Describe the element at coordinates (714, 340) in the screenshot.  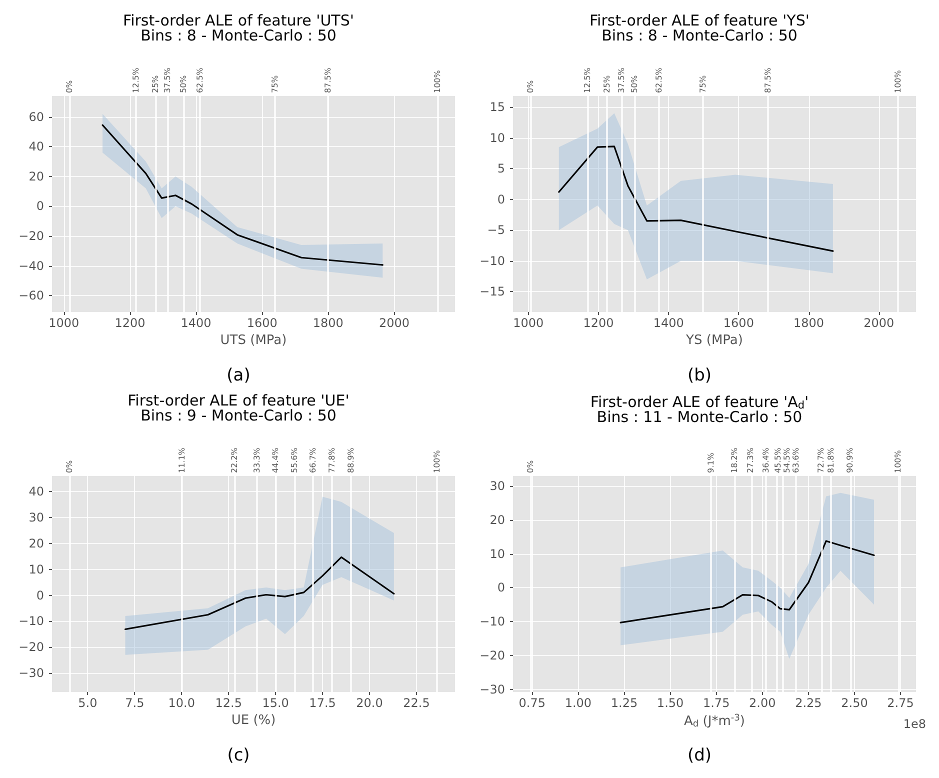
I see `x-axis-title: YS (MPa)` at that location.